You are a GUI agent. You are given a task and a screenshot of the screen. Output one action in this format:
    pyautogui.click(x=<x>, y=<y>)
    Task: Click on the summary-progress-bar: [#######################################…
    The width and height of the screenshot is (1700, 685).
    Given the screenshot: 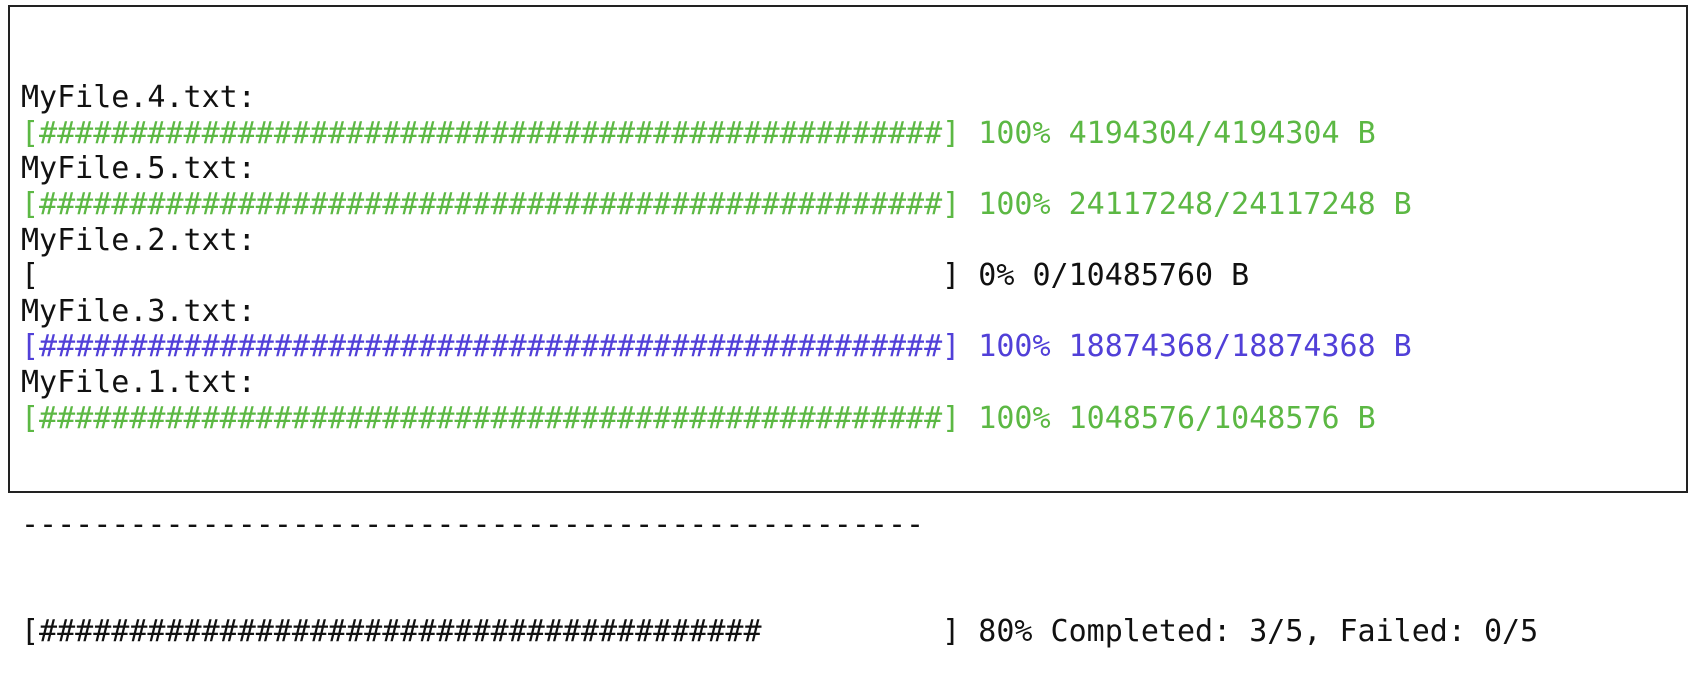 What is the action you would take?
    pyautogui.click(x=491, y=632)
    